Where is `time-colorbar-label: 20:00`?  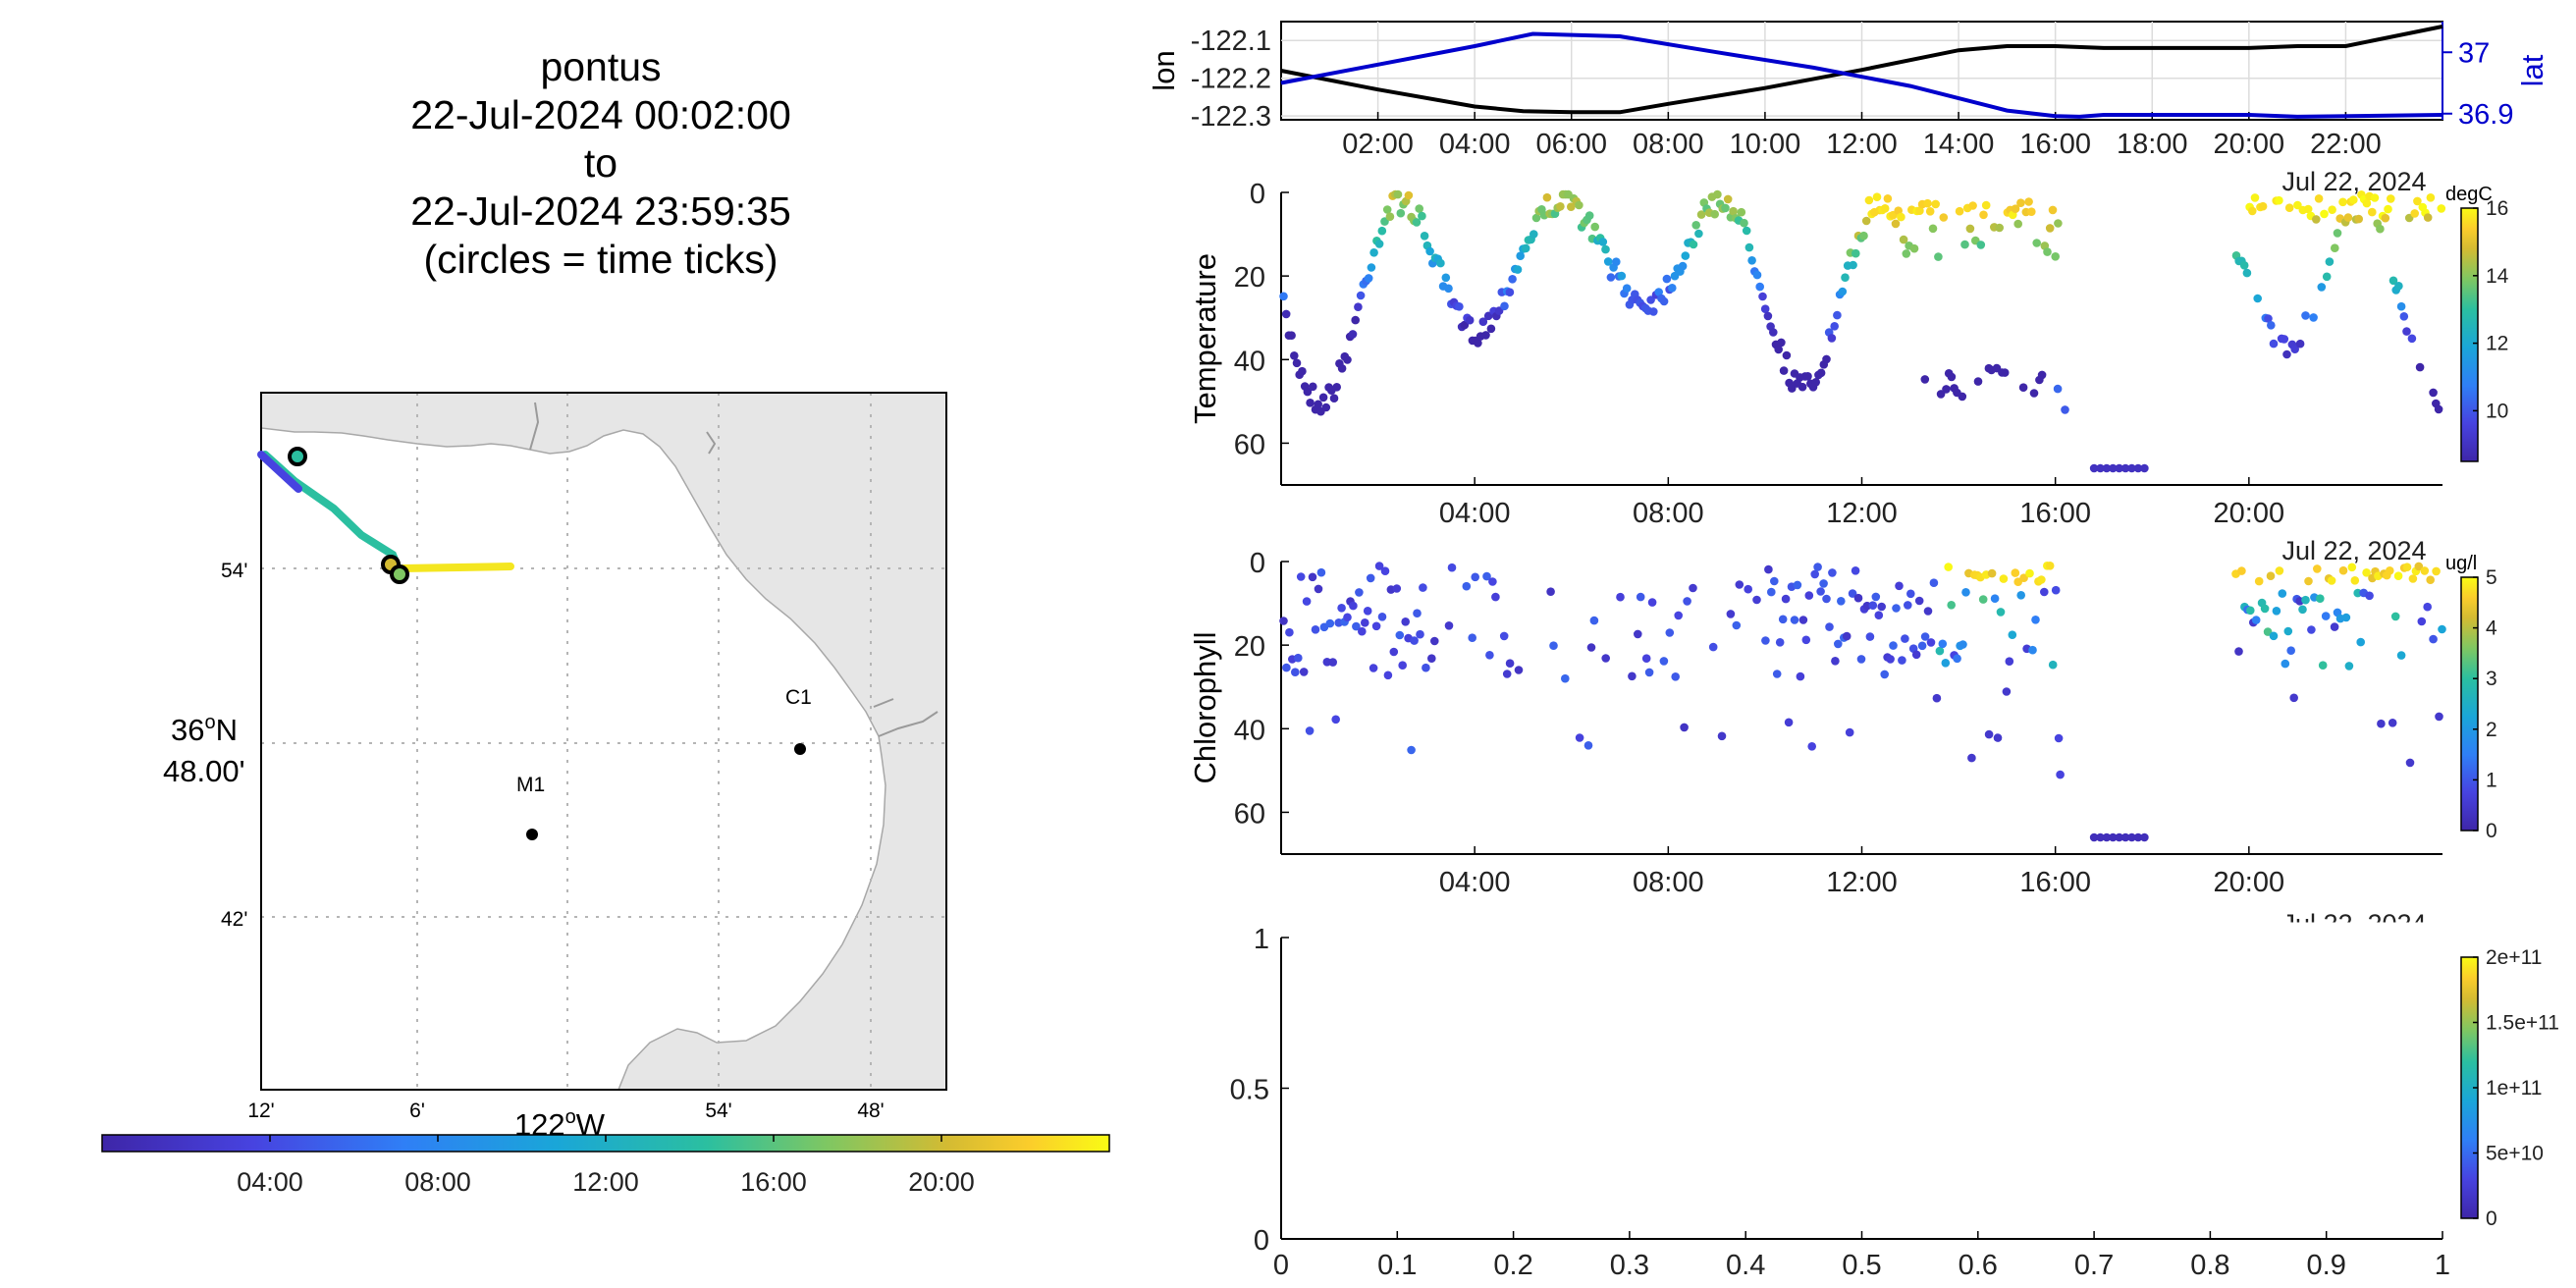
time-colorbar-label: 20:00 is located at coordinates (941, 1182).